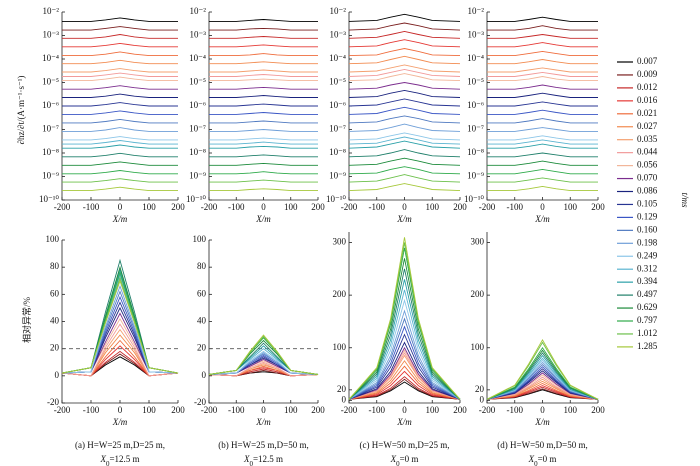 Image resolution: width=700 pixels, height=466 pixels. I want to click on y-tick-label: 300, so click(478, 242).